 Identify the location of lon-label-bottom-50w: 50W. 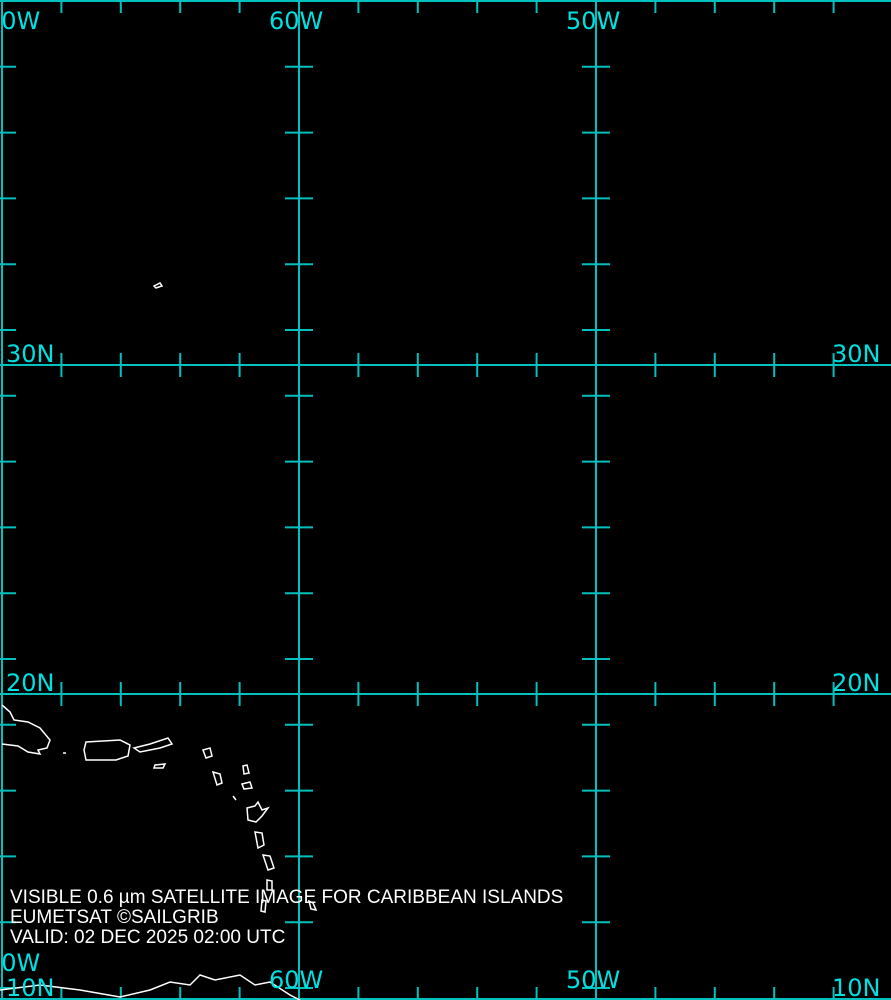
(593, 980).